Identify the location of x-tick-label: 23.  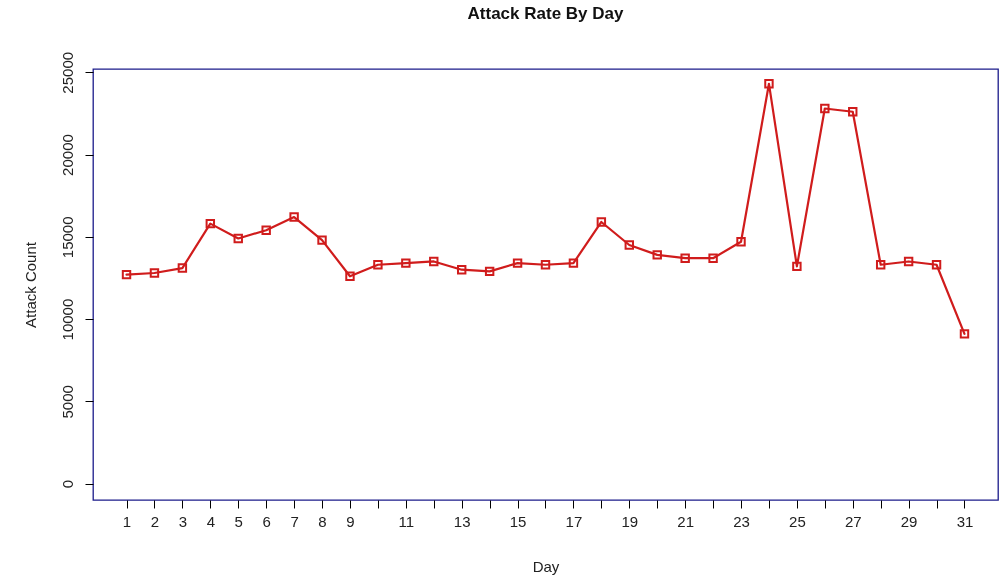
(741, 521).